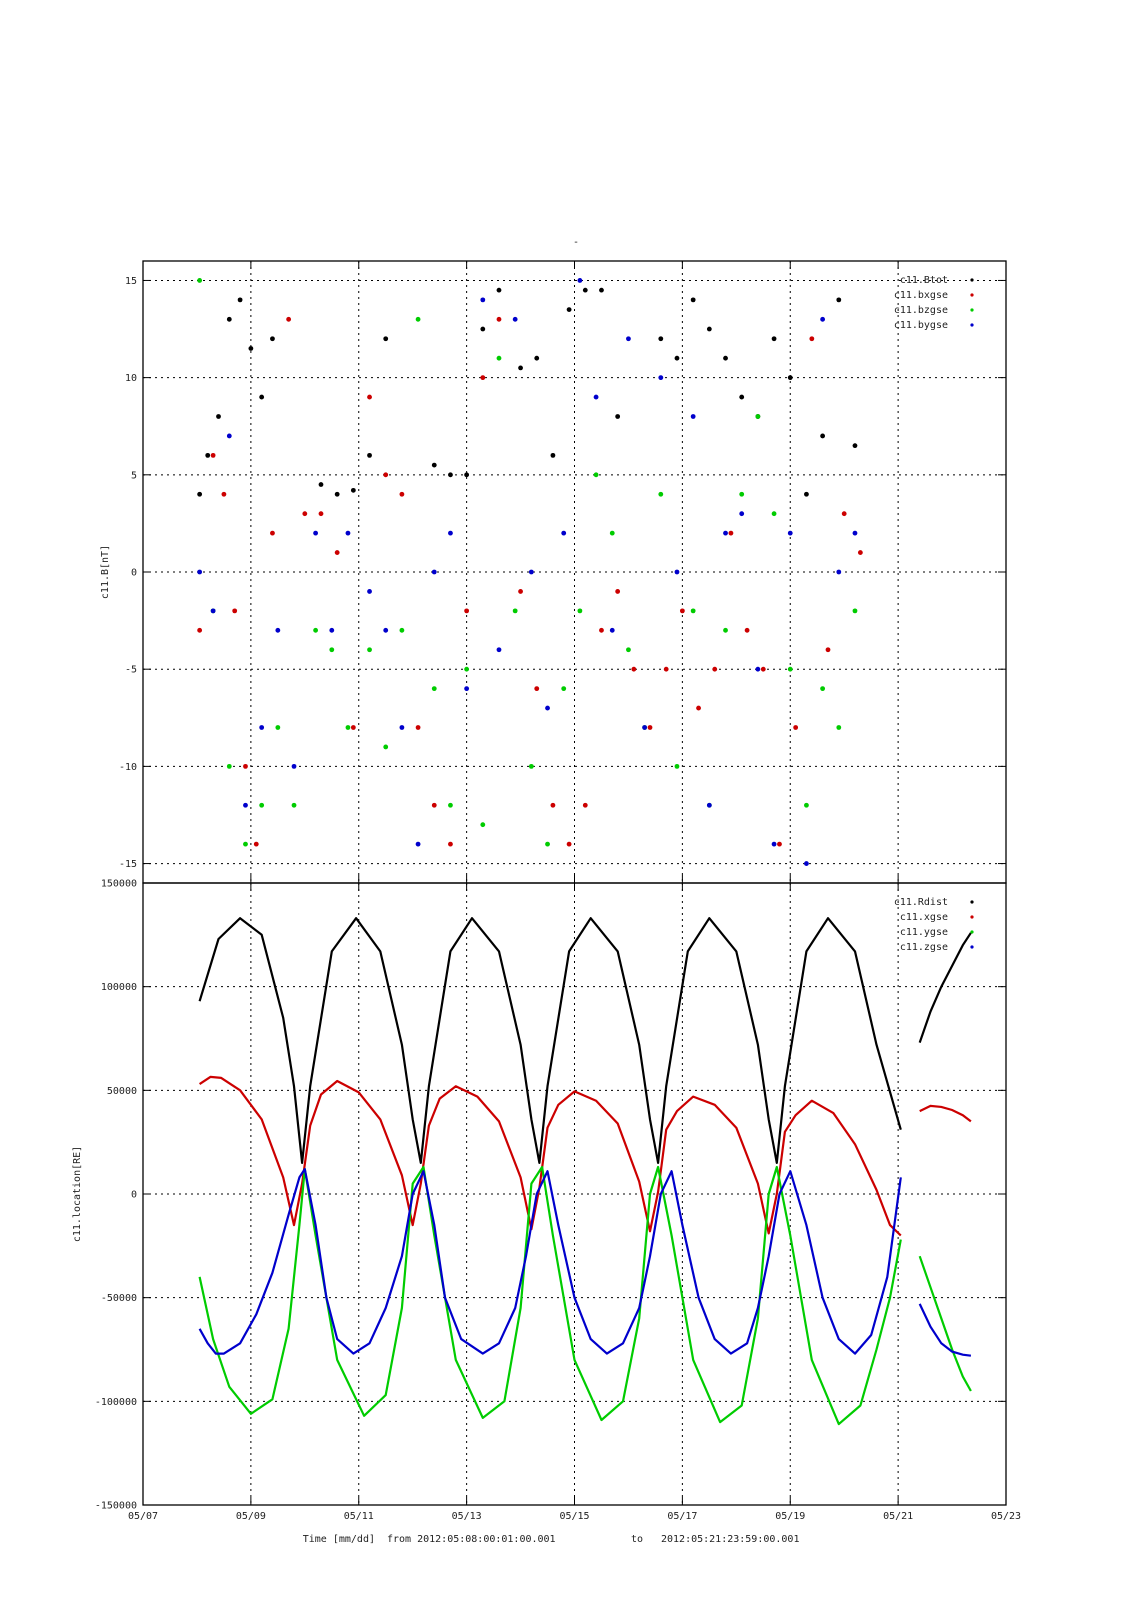  What do you see at coordinates (467, 1516) in the screenshot?
I see `x-tick-label: 05/13` at bounding box center [467, 1516].